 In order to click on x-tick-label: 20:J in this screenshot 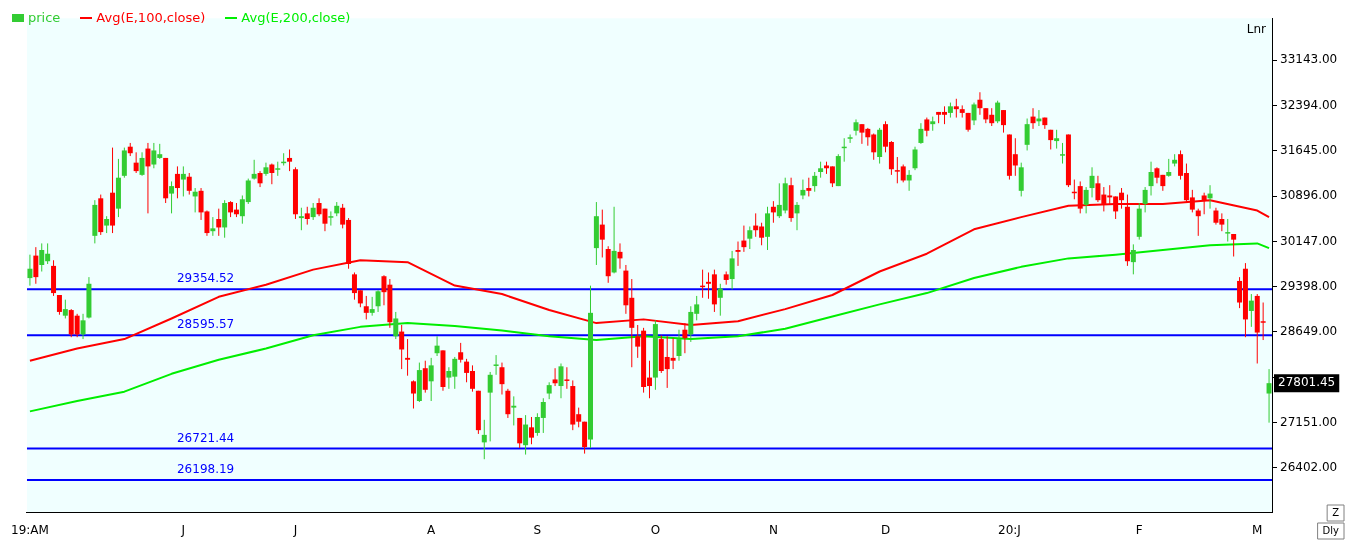, I will do `click(1009, 529)`.